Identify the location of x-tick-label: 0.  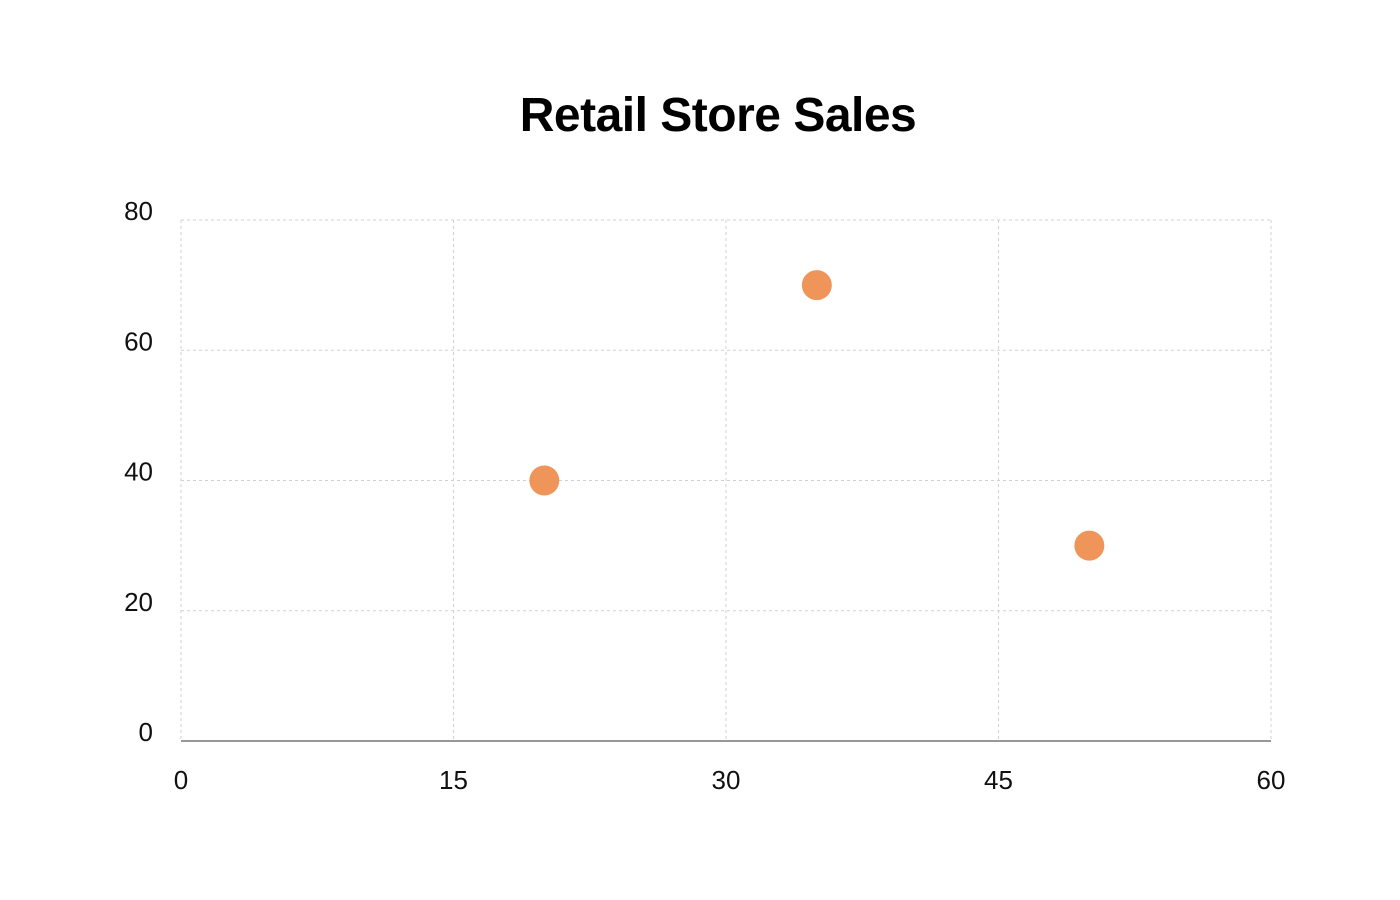
(181, 780).